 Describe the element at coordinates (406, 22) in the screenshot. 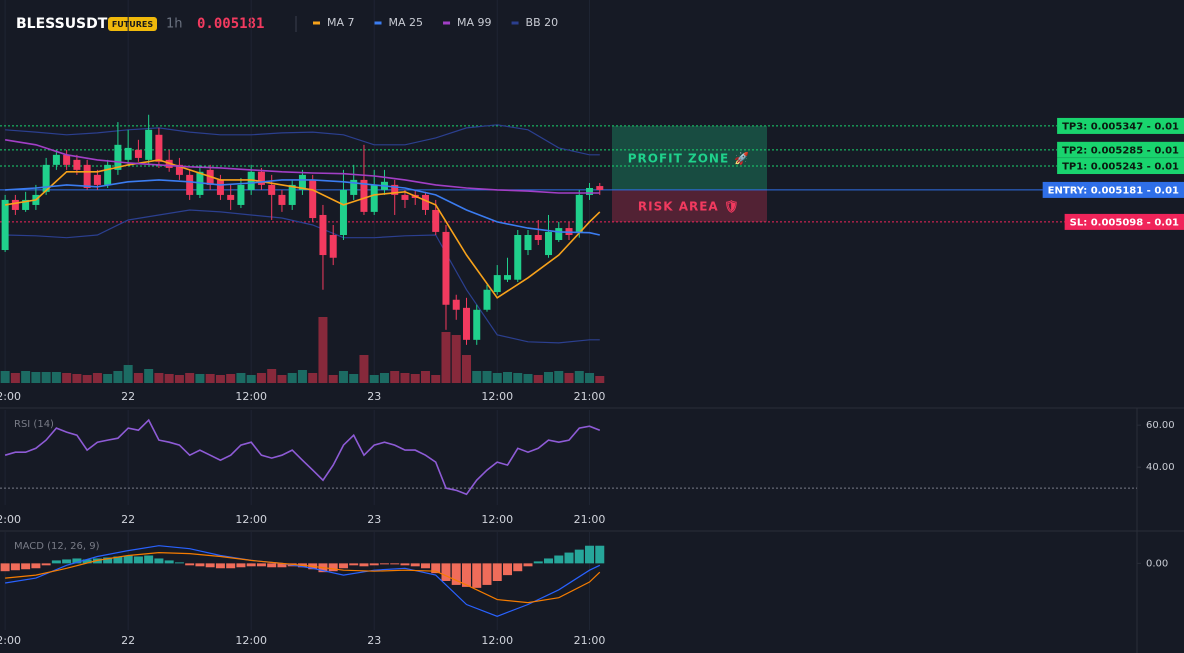

I see `legend-label: MA 25` at that location.